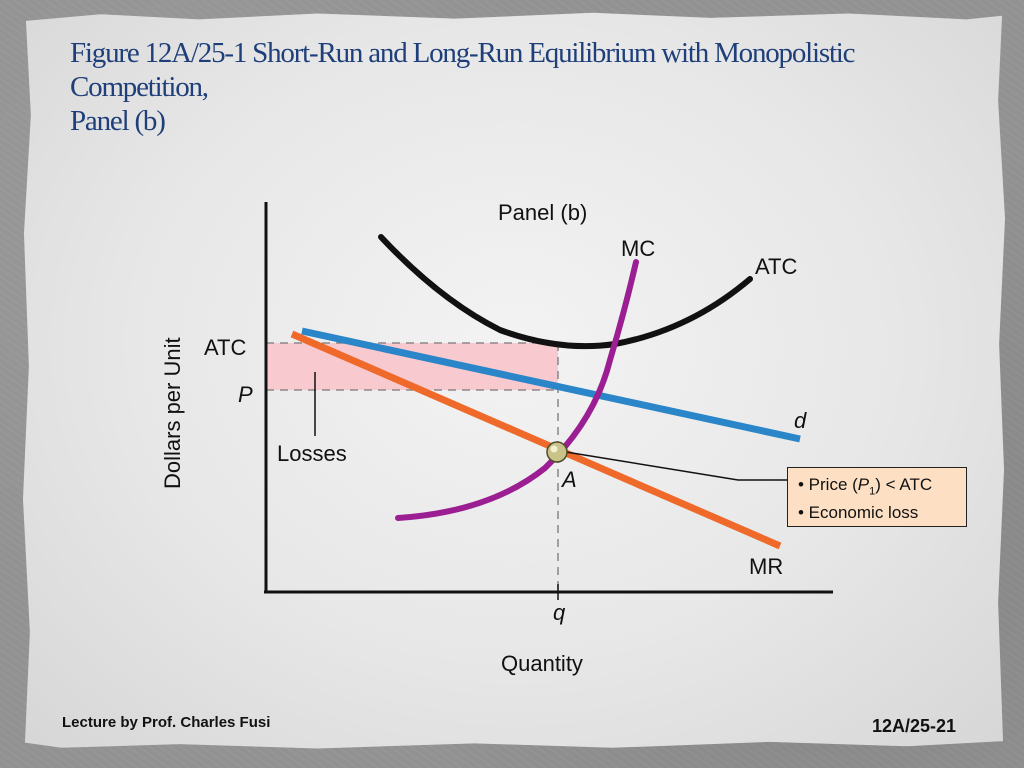  Describe the element at coordinates (542, 663) in the screenshot. I see `x-axis-label: Quantity` at that location.